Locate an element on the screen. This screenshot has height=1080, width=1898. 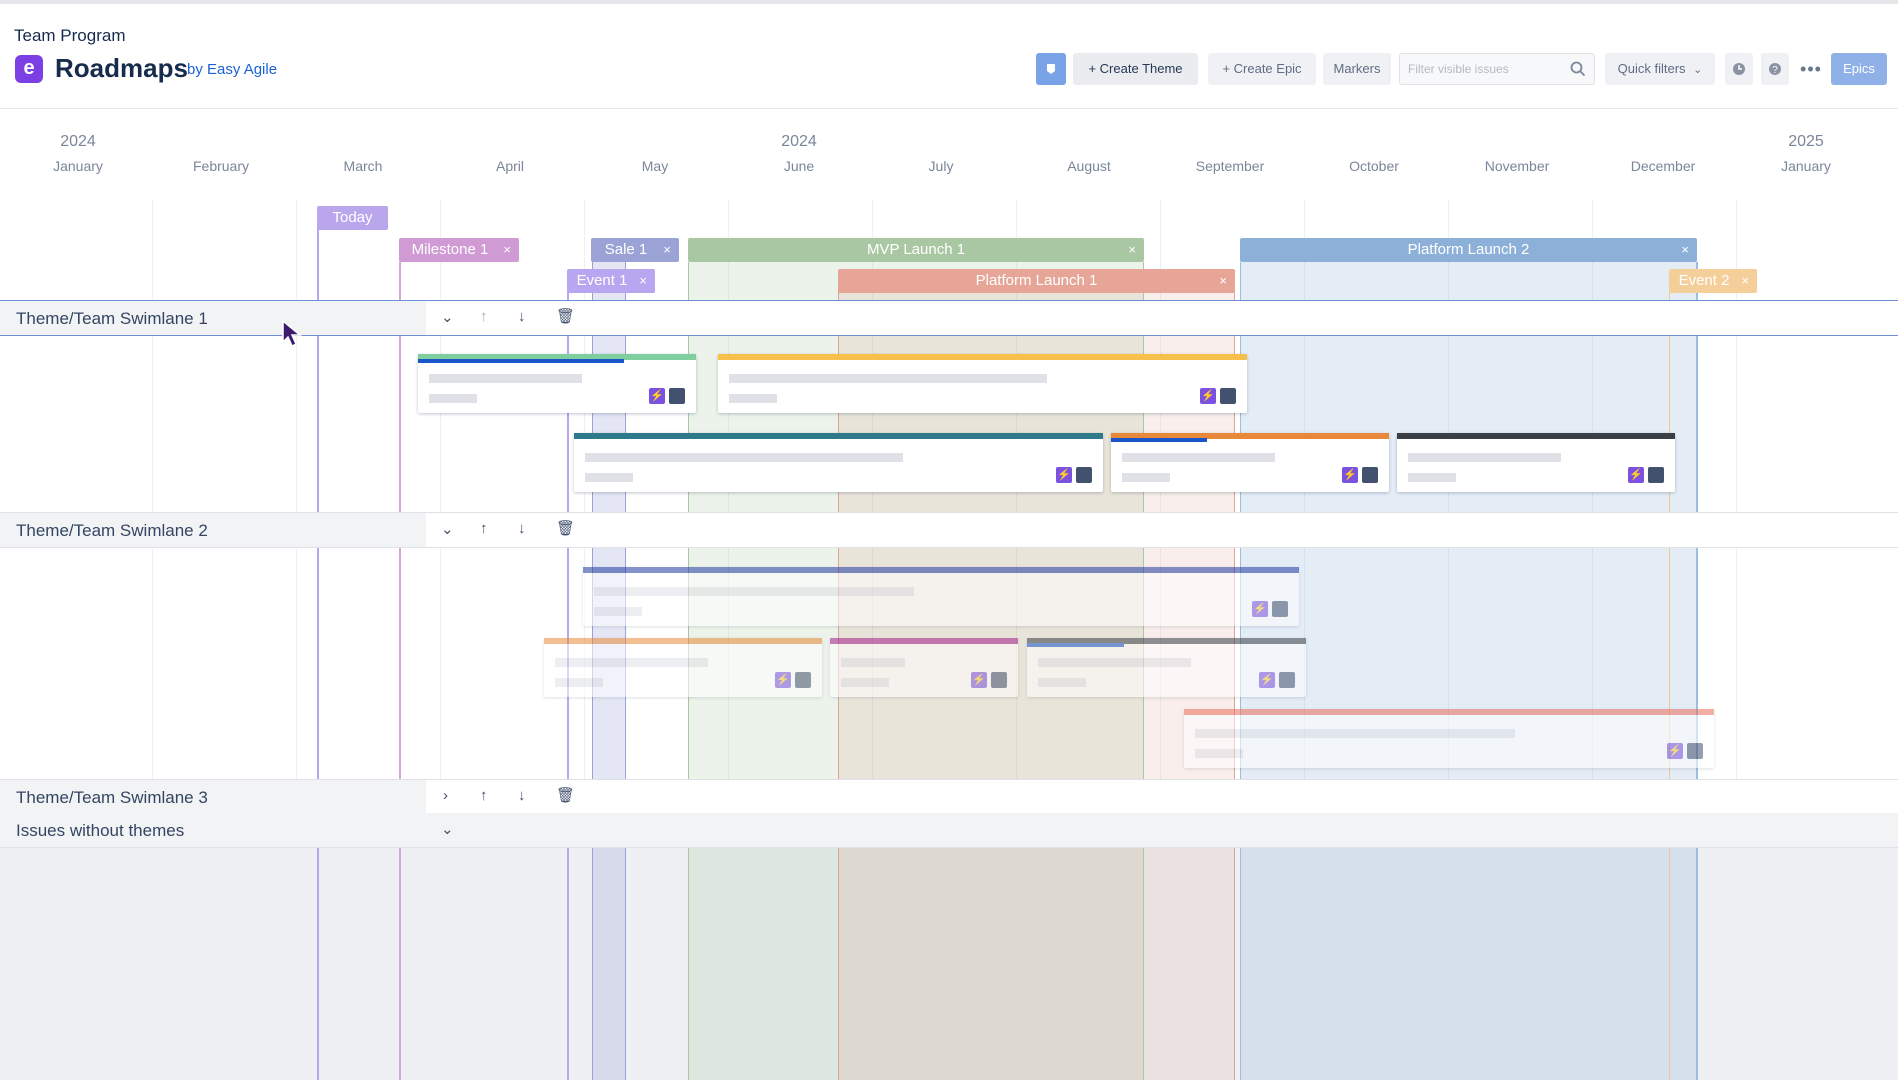
breadcrumb: Team Program is located at coordinates (70, 35).